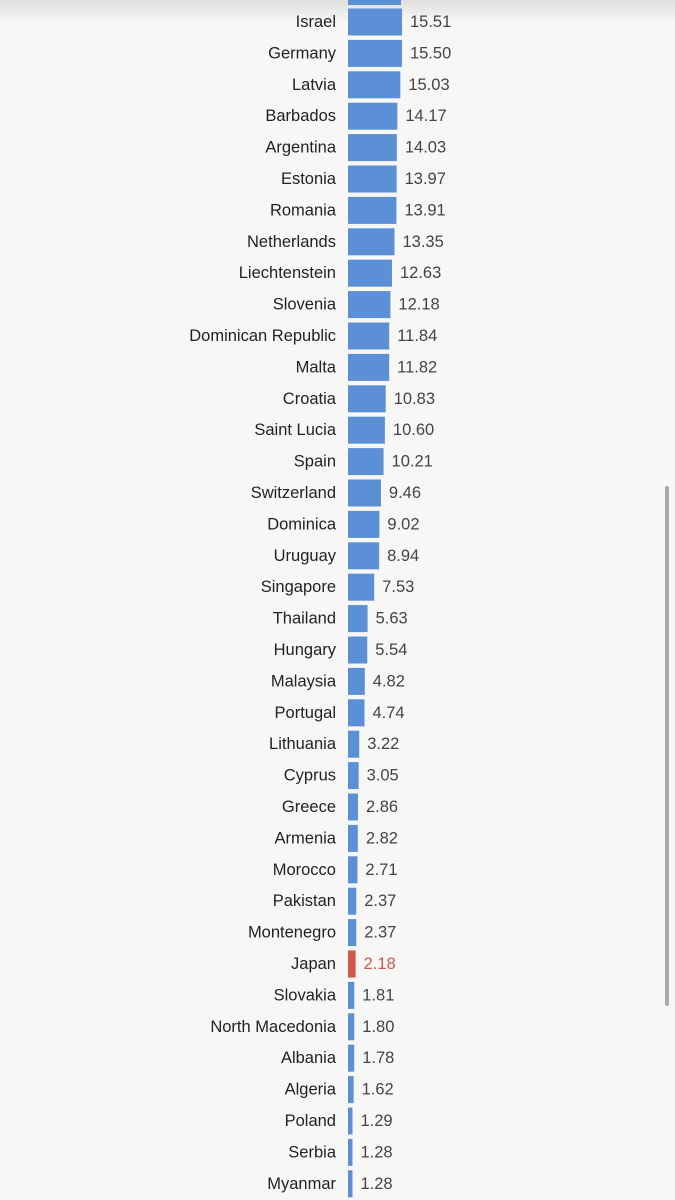 Image resolution: width=675 pixels, height=1200 pixels. I want to click on bar-row: North Macedonia 1.80, so click(302, 1027).